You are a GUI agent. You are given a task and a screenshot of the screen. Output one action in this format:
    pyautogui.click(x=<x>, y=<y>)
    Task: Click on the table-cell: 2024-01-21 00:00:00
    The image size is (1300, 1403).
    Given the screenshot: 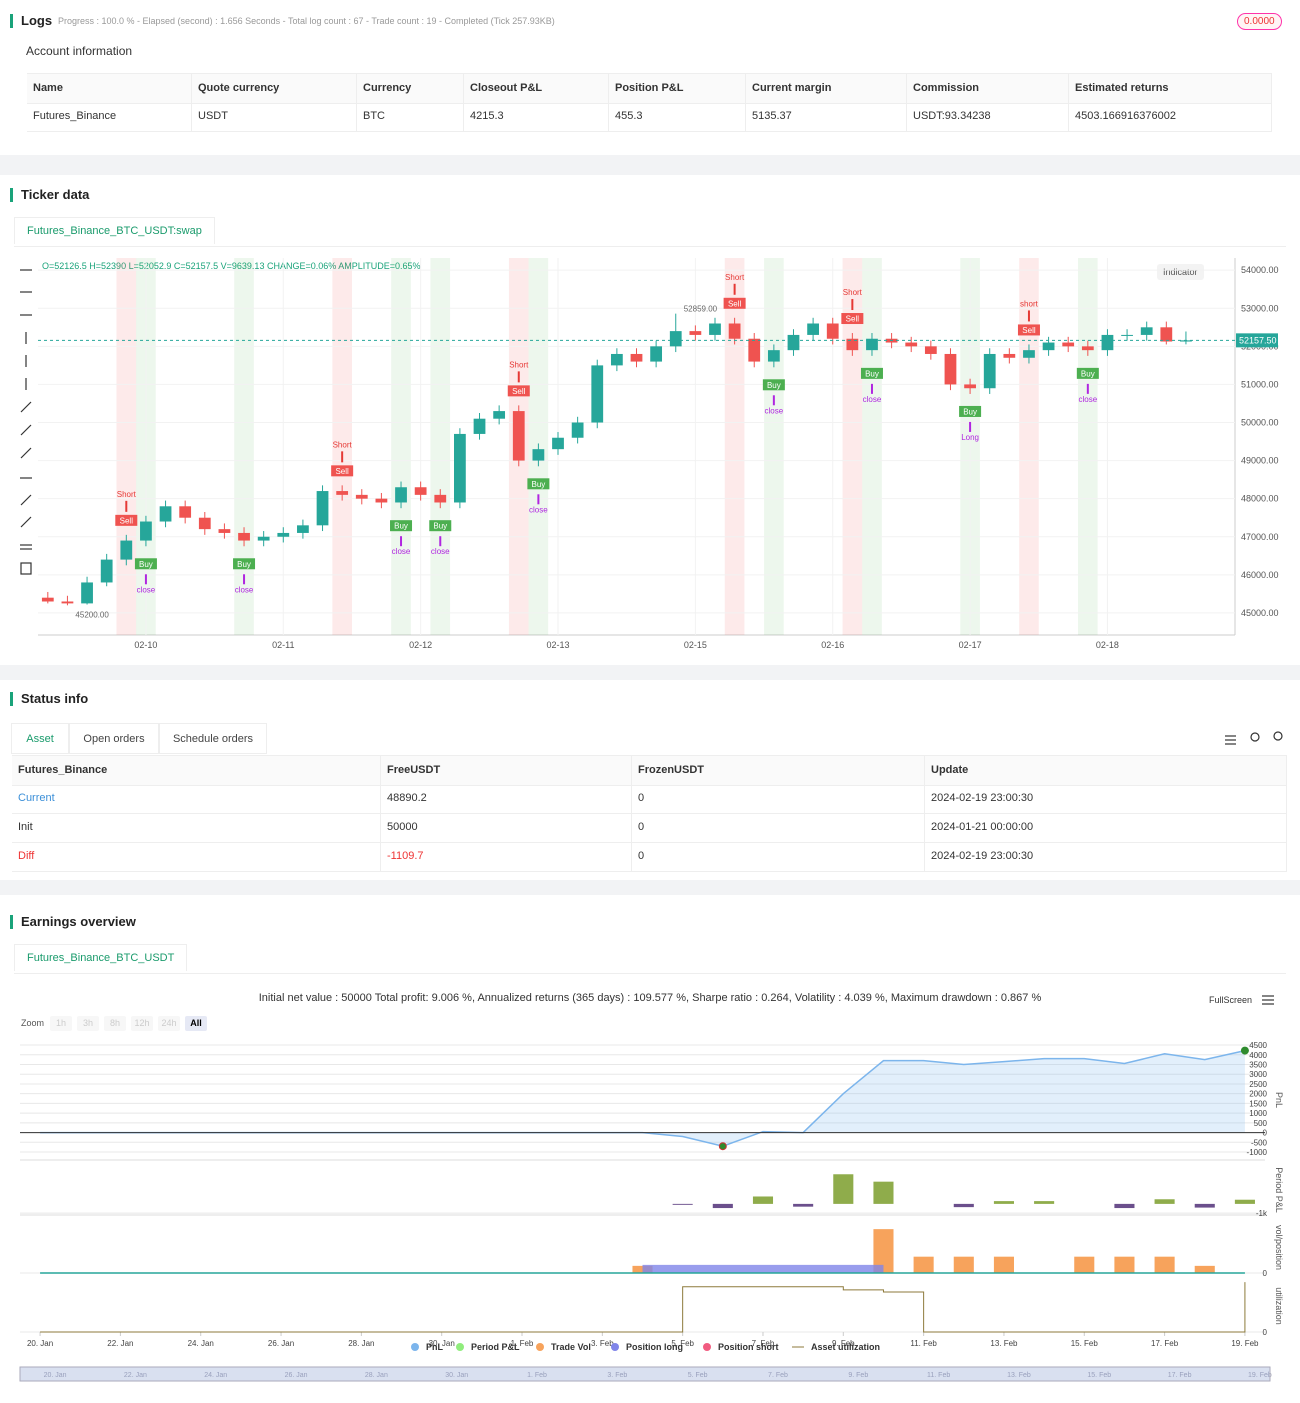 What is the action you would take?
    pyautogui.click(x=1106, y=828)
    